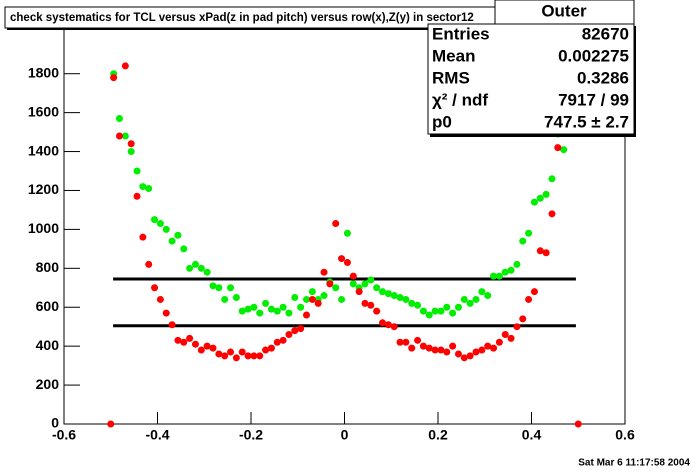  Describe the element at coordinates (48, 345) in the screenshot. I see `y-tick-label: 400` at that location.